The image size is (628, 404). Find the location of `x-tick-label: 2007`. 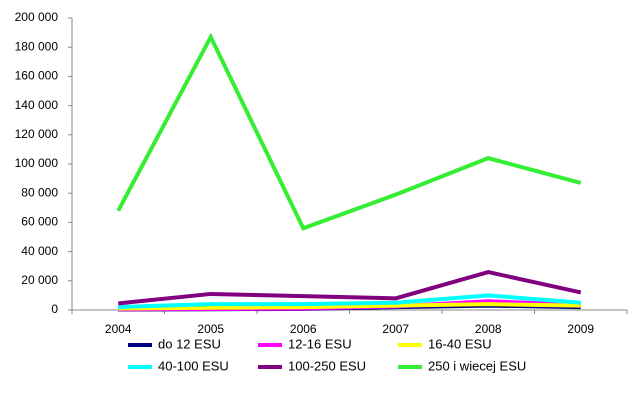

x-tick-label: 2007 is located at coordinates (395, 329).